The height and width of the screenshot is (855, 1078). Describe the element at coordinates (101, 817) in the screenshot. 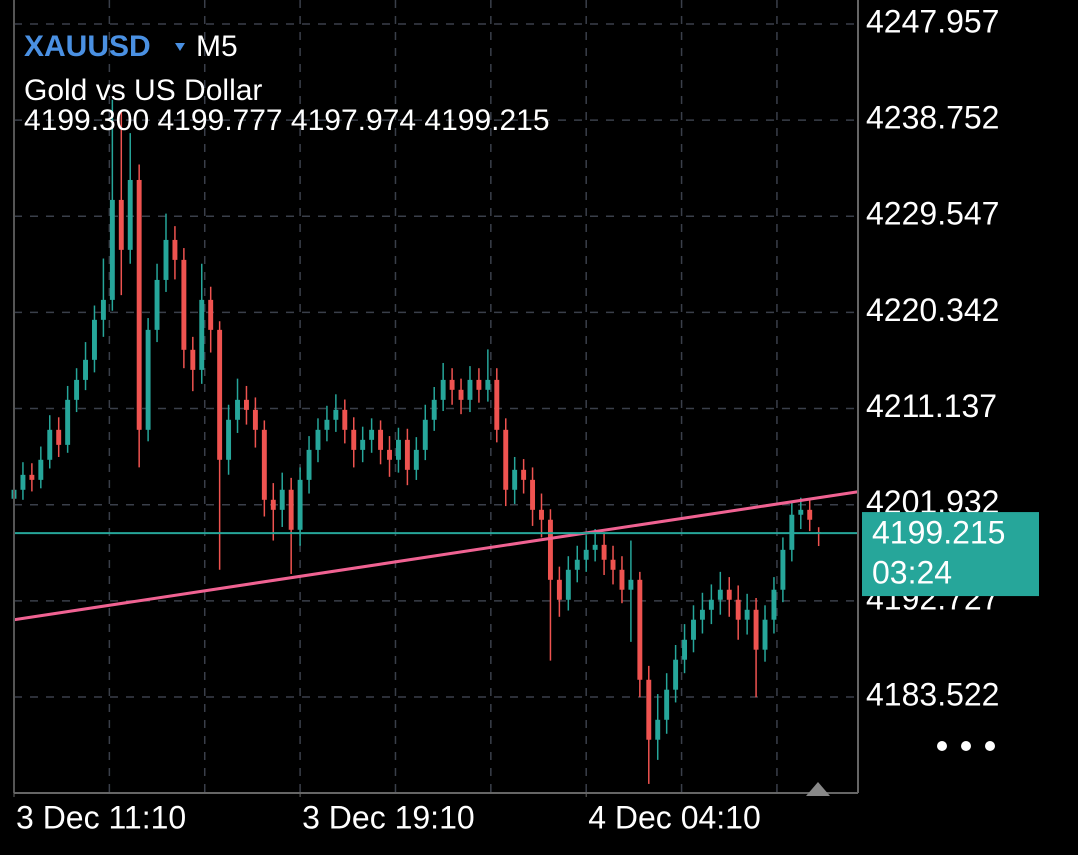

I see `x-tick-label: 3 Dec 11:10` at that location.